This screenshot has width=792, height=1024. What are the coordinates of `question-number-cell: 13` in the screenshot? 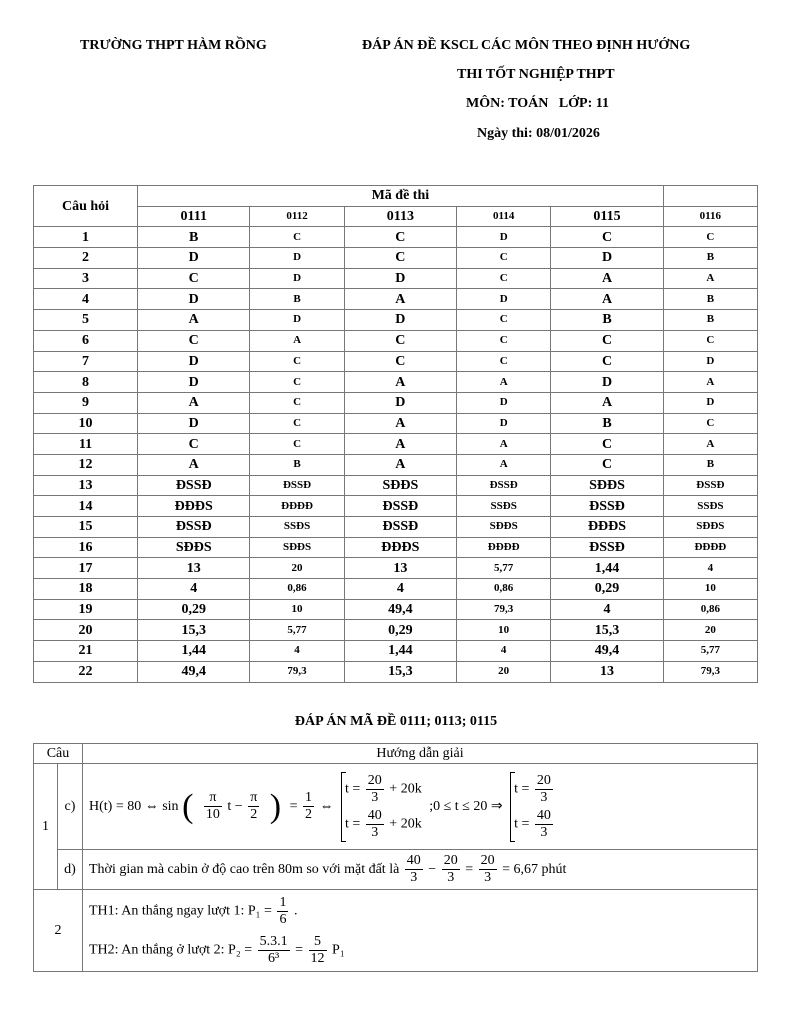 It's located at (85, 485).